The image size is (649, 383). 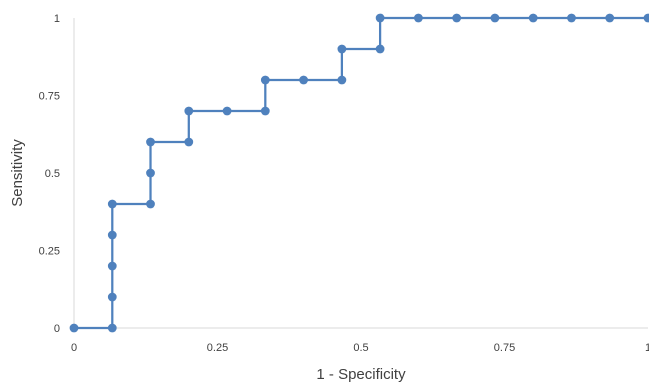 What do you see at coordinates (52, 174) in the screenshot?
I see `y-tick-label: 0.5` at bounding box center [52, 174].